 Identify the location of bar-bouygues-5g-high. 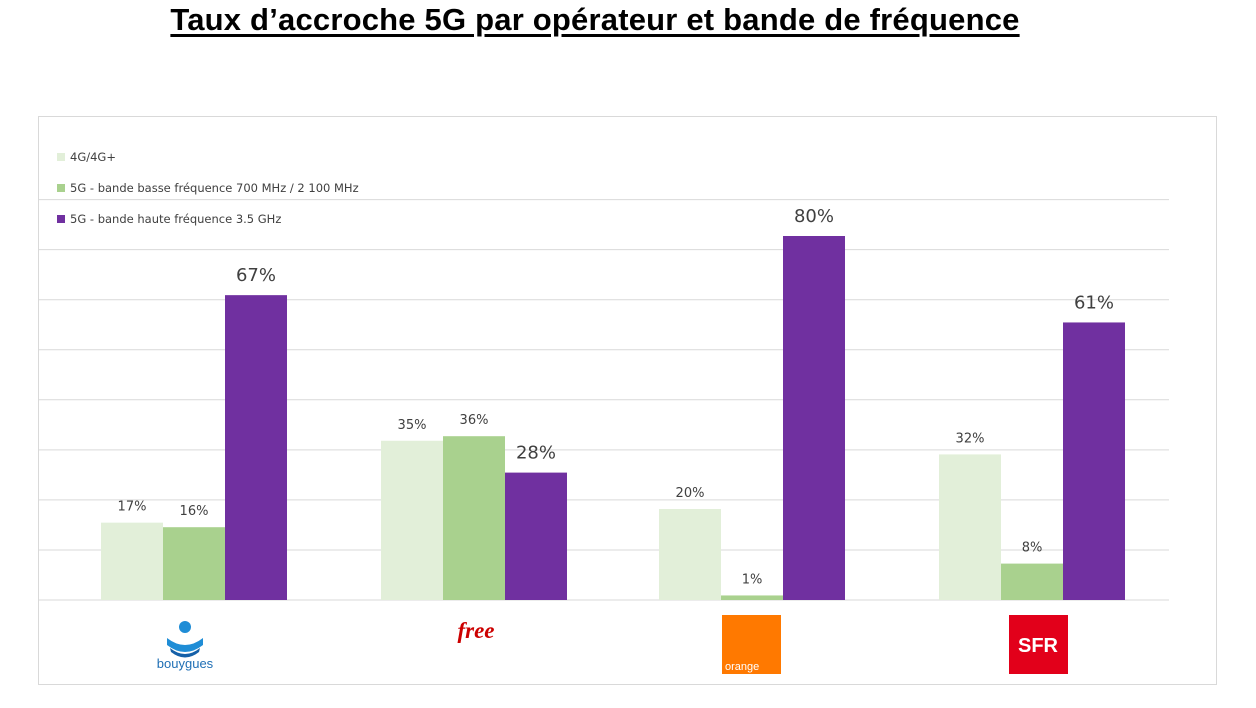
(256, 447).